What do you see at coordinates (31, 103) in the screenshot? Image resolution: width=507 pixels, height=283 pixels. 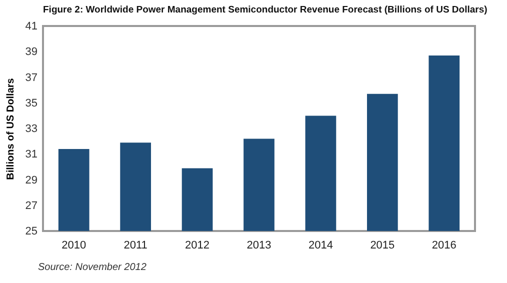 I see `y-tick-label: 35` at bounding box center [31, 103].